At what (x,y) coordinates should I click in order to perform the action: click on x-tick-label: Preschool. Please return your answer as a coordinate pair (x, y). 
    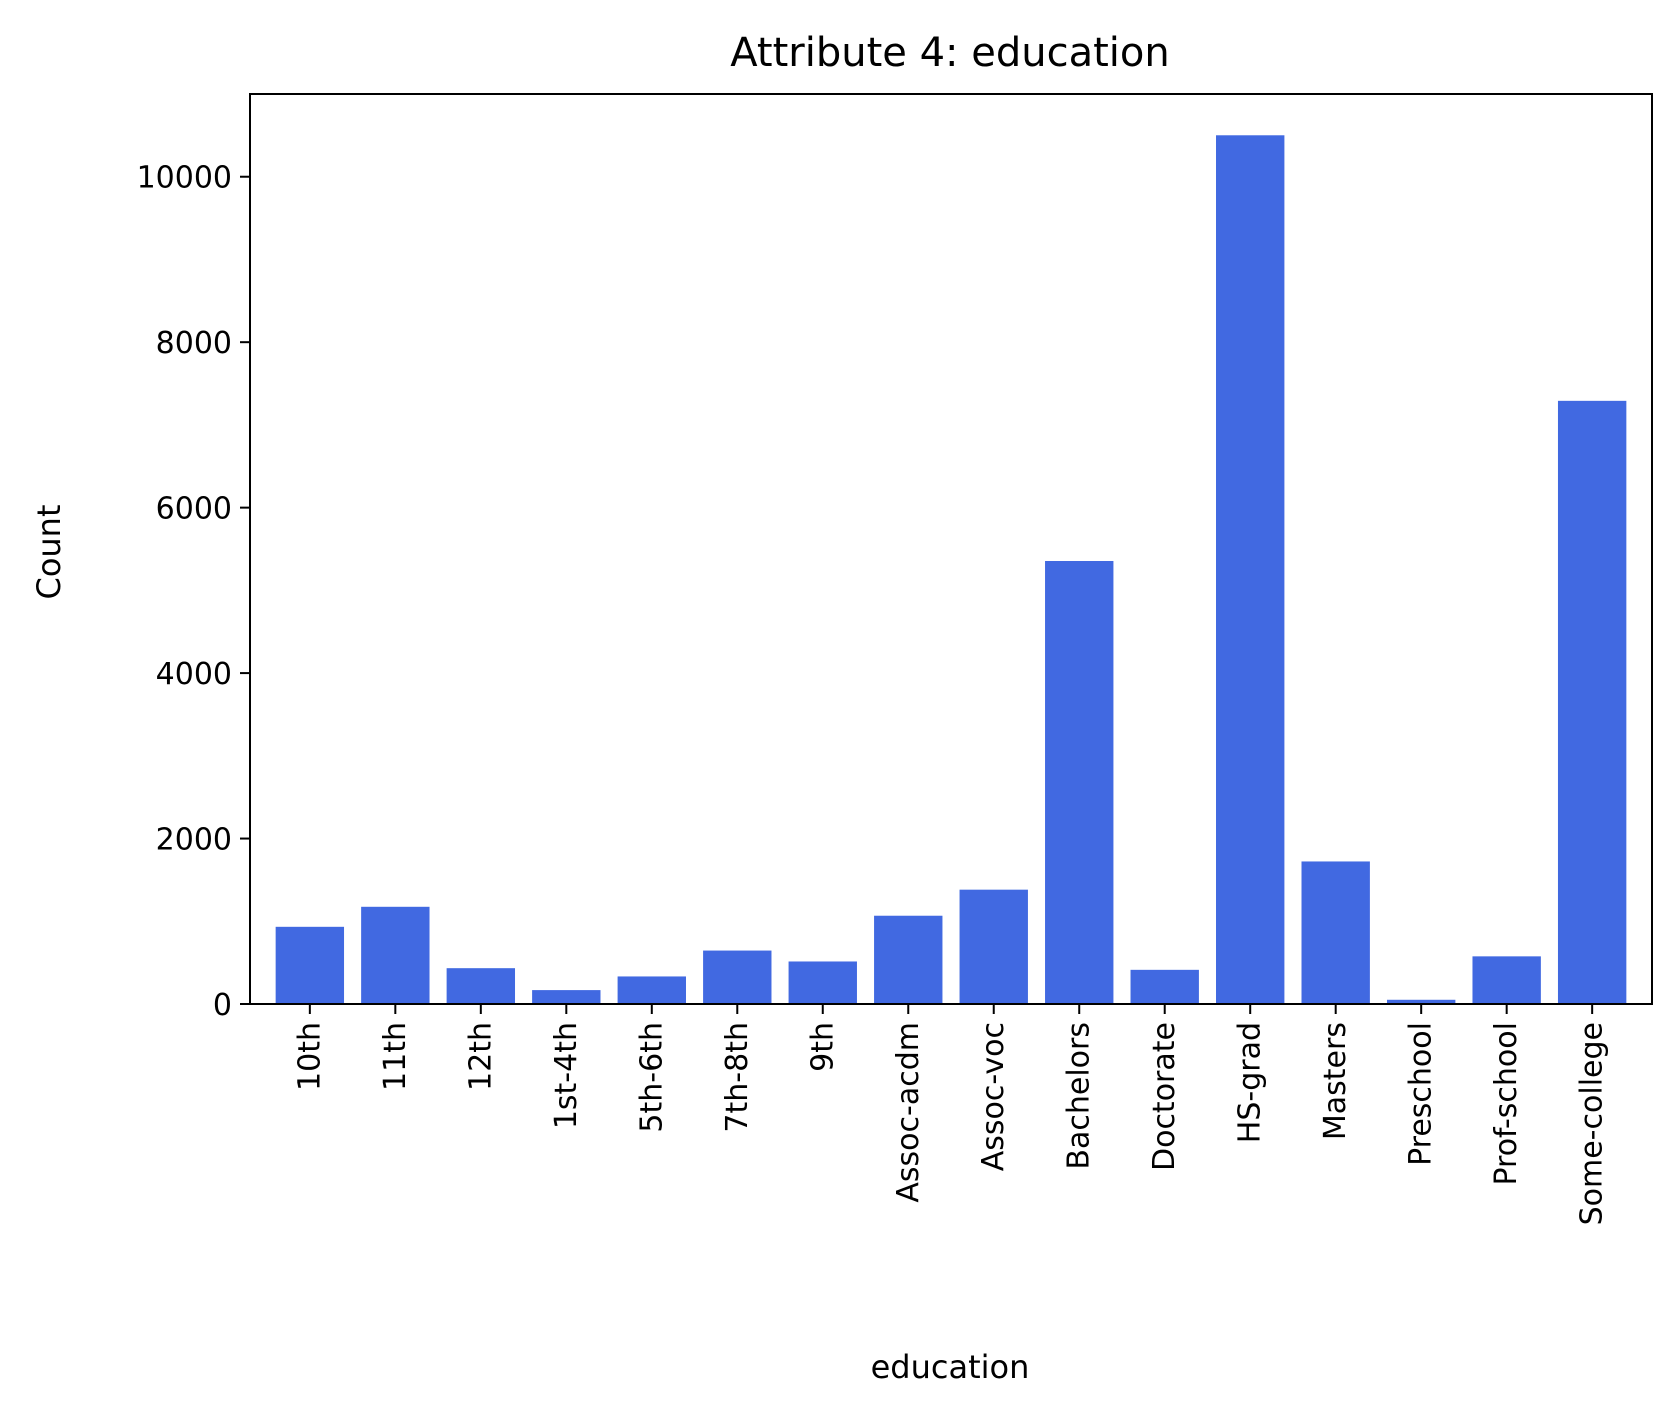
    Looking at the image, I should click on (1421, 1094).